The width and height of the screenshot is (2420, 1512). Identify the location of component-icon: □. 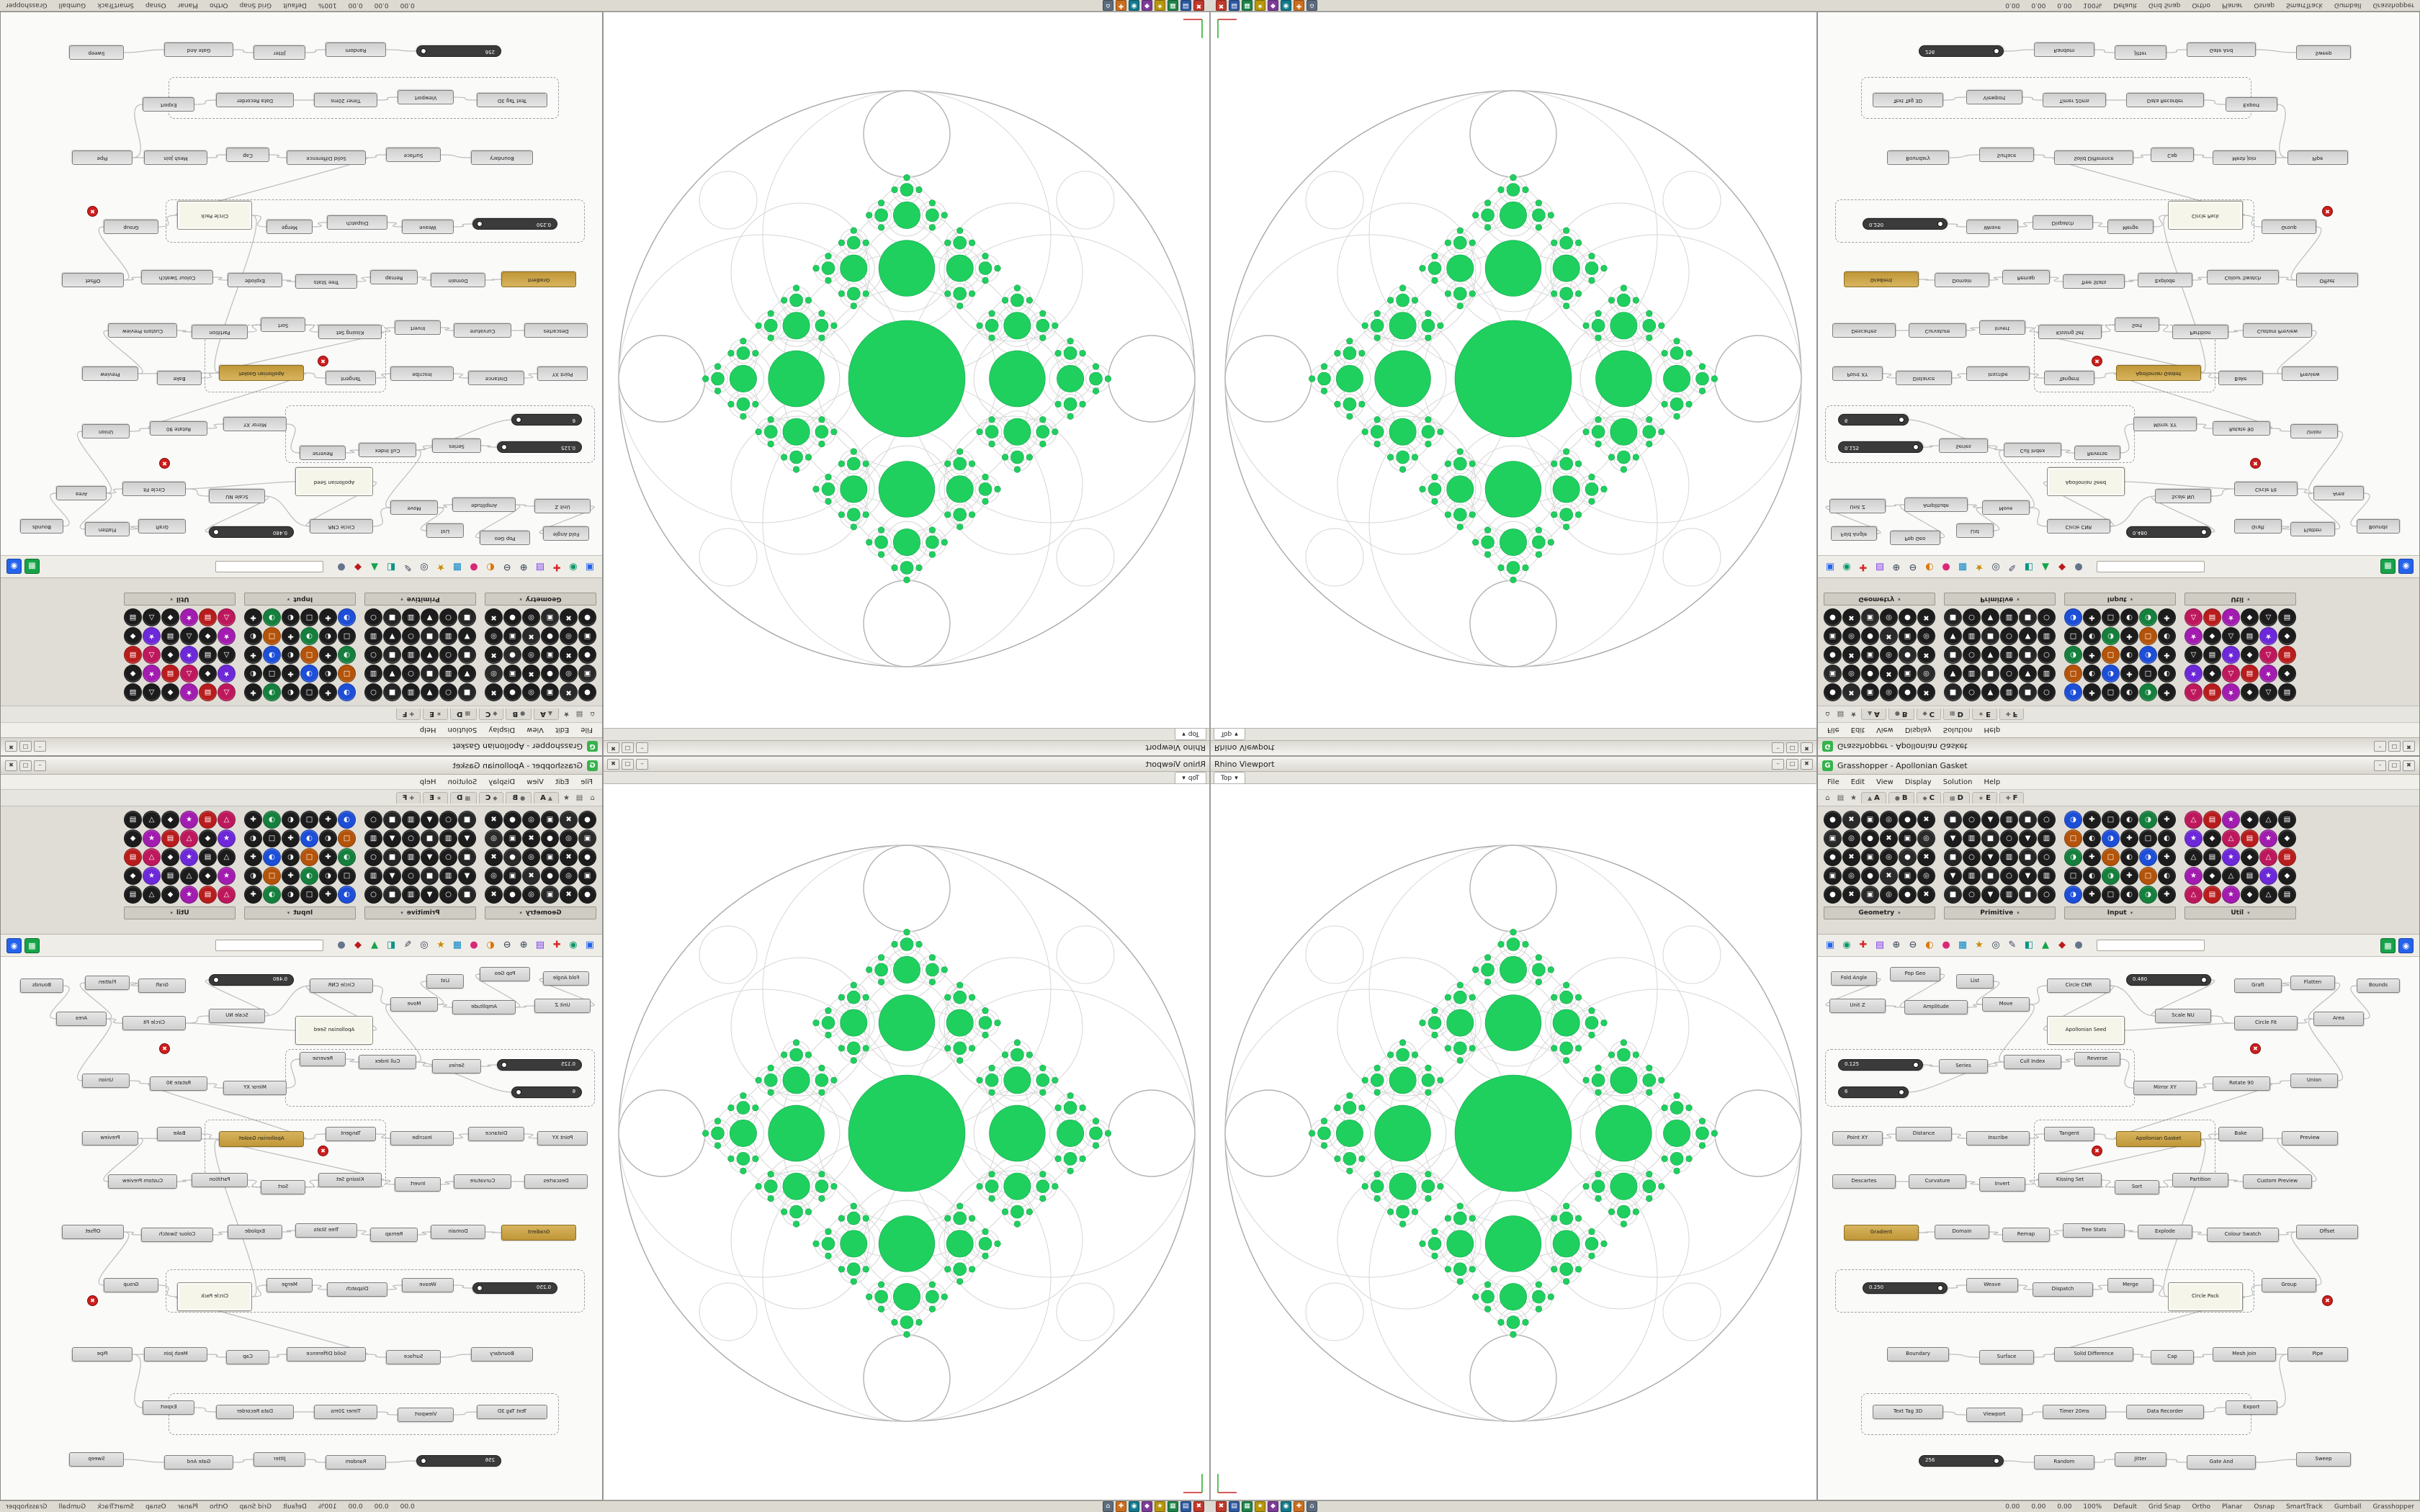
(347, 674).